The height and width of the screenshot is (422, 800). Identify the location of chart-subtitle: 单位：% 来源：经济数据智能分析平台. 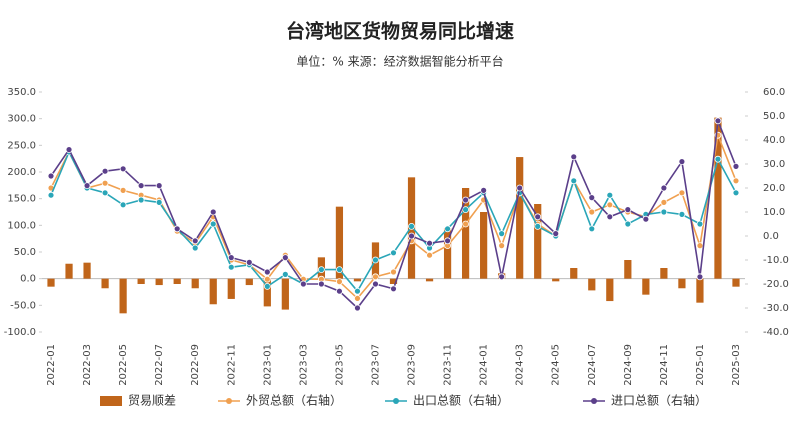
(399, 61).